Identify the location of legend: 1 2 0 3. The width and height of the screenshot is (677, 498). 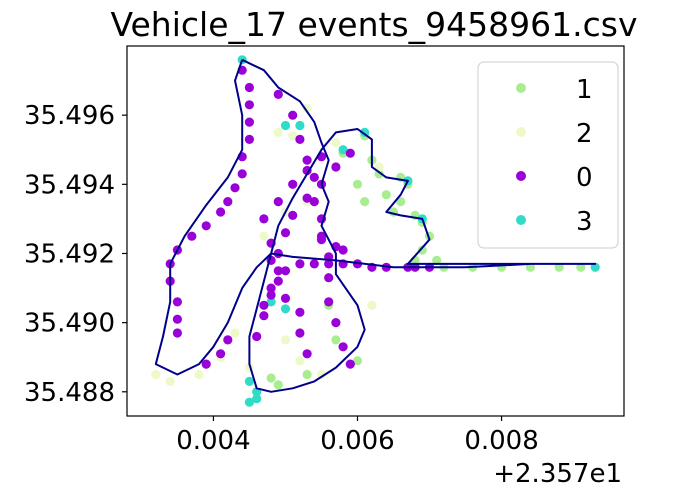
(548, 155).